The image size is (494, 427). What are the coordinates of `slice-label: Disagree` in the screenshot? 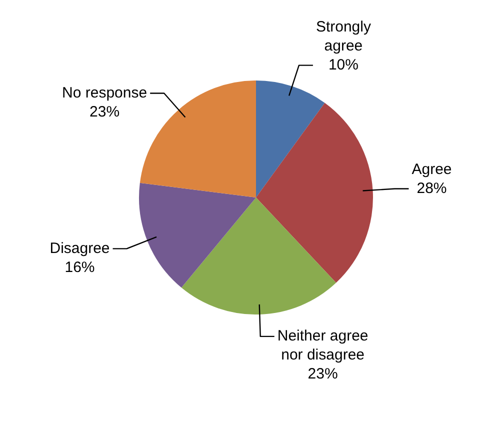 It's located at (80, 248).